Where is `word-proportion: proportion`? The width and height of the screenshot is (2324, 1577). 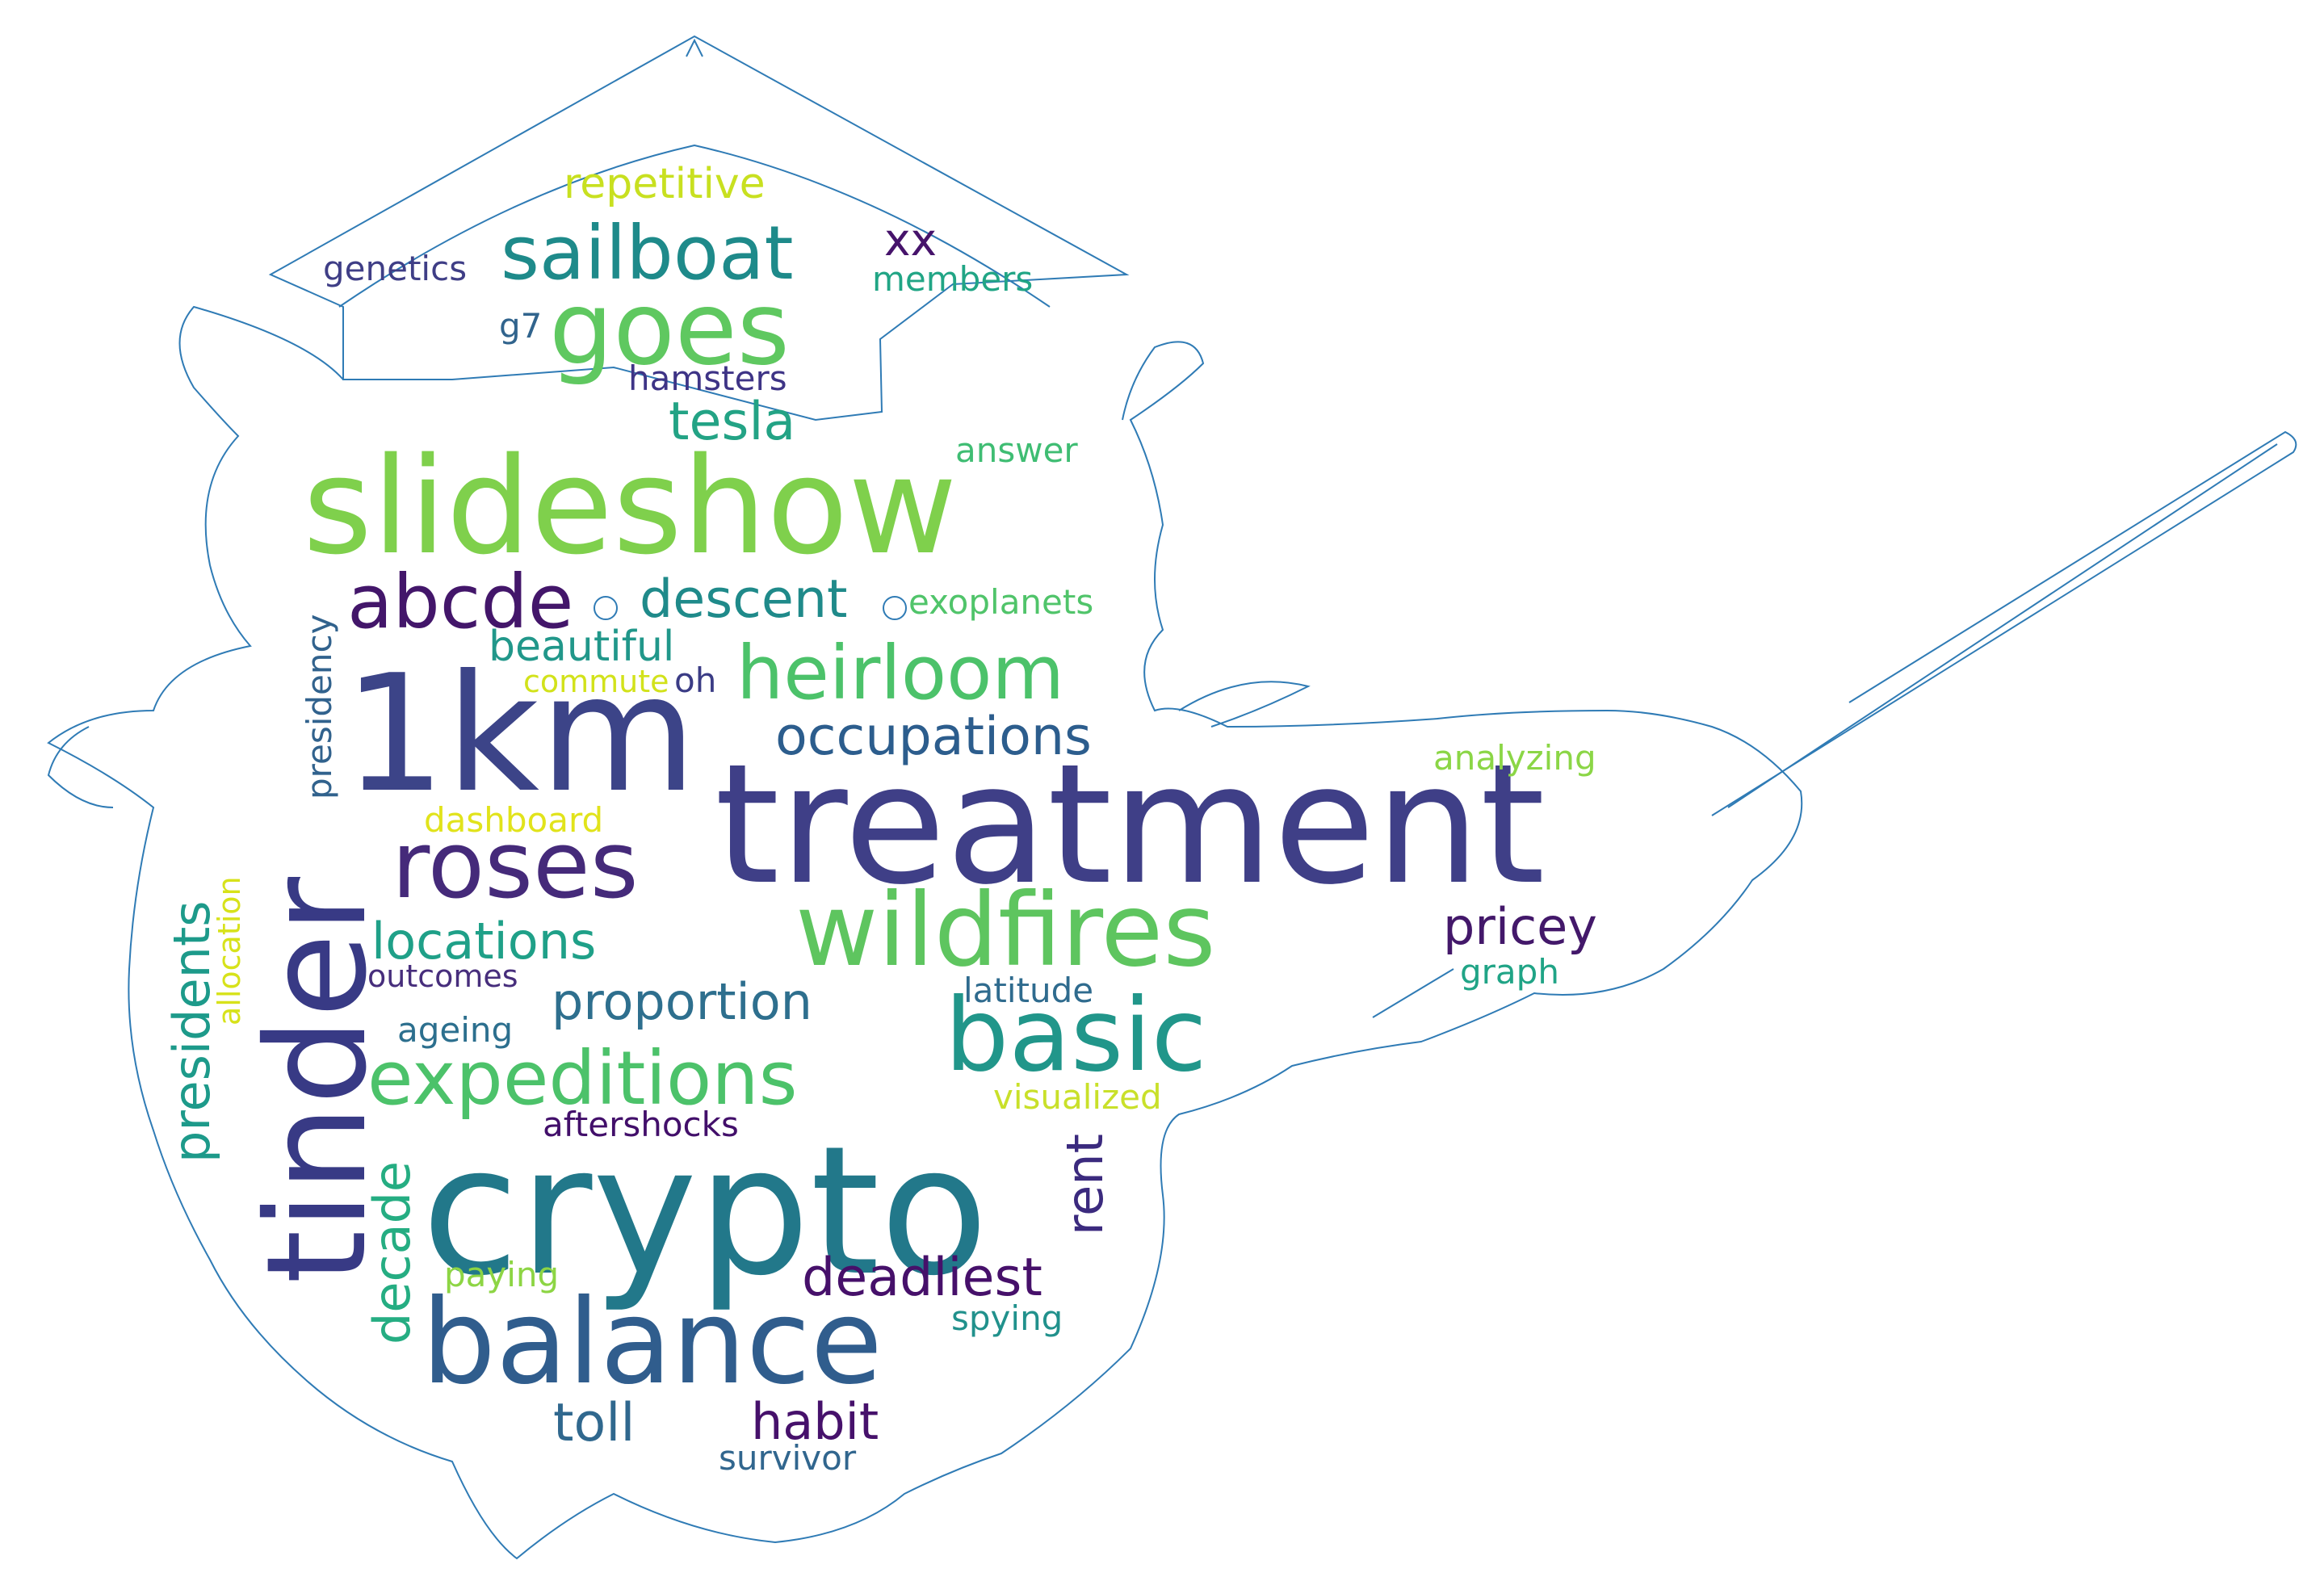 word-proportion: proportion is located at coordinates (682, 1001).